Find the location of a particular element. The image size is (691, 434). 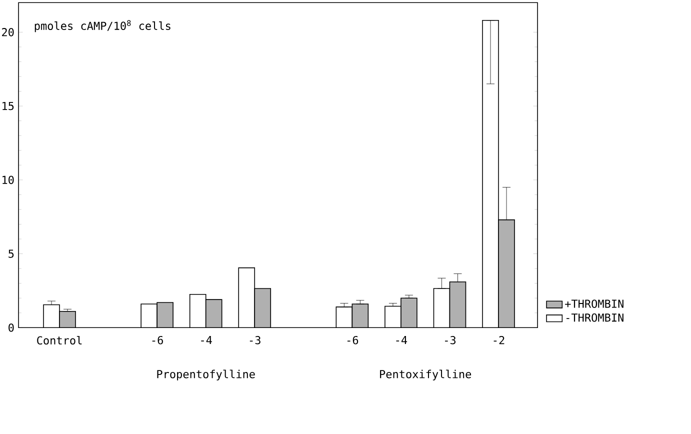

text: Propentofylline is located at coordinates (206, 375).